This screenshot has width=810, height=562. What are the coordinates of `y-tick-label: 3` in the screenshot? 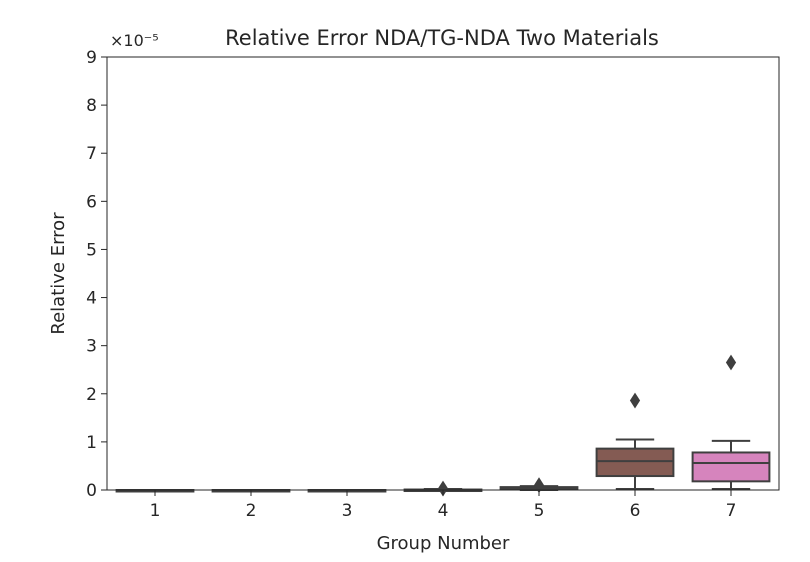 It's located at (91, 347).